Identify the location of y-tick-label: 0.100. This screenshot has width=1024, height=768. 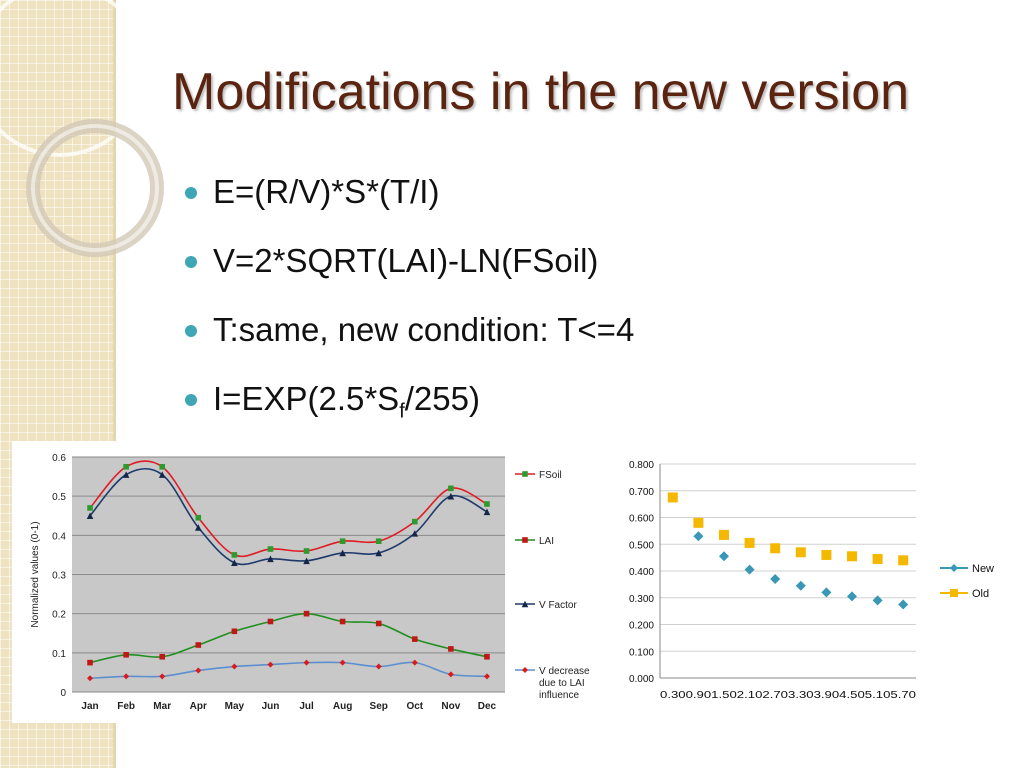
(641, 652).